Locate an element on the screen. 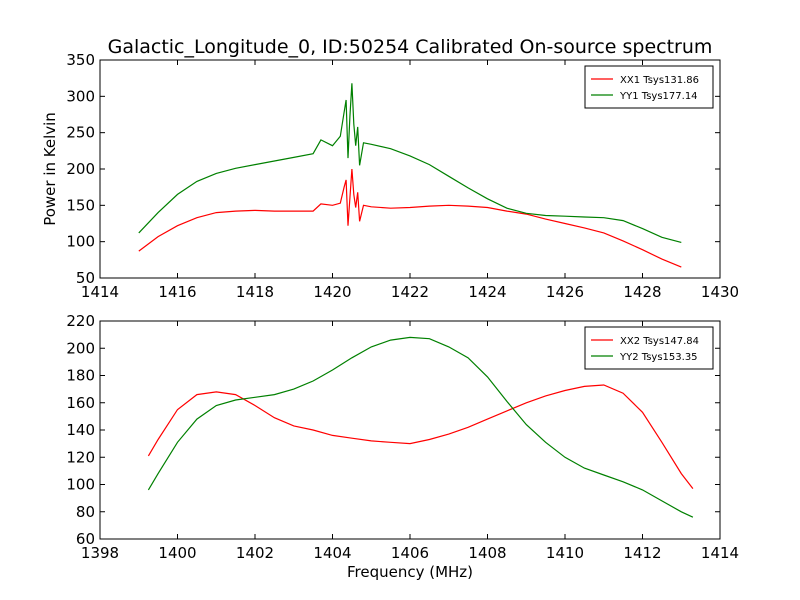  legend-label: XX1 Tsys131.86 is located at coordinates (659, 80).